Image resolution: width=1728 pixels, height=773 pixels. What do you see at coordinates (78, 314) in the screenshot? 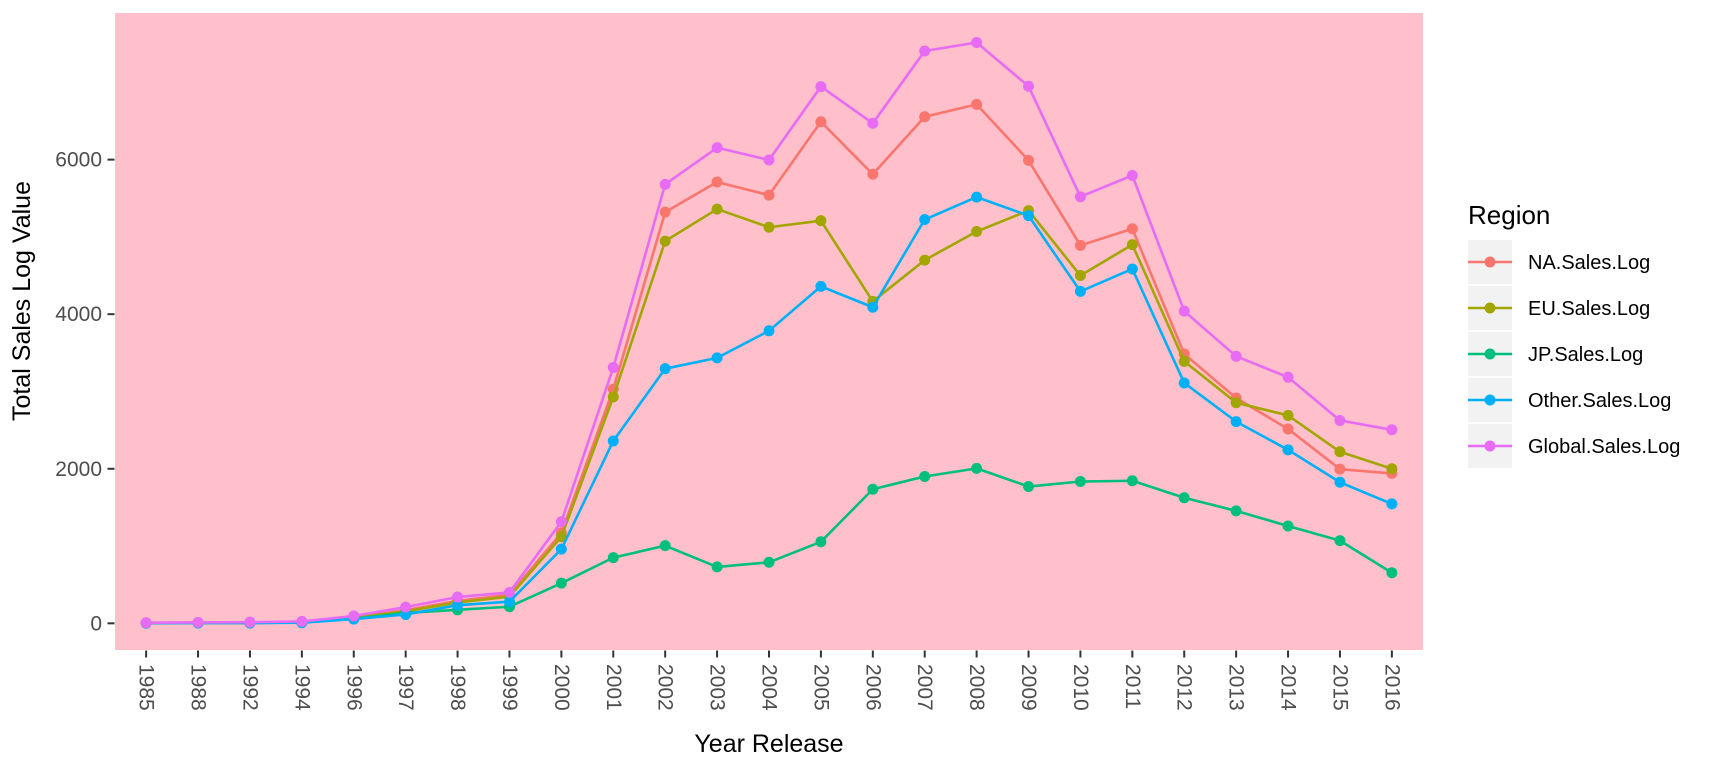
I see `y-tick-label: 4000` at bounding box center [78, 314].